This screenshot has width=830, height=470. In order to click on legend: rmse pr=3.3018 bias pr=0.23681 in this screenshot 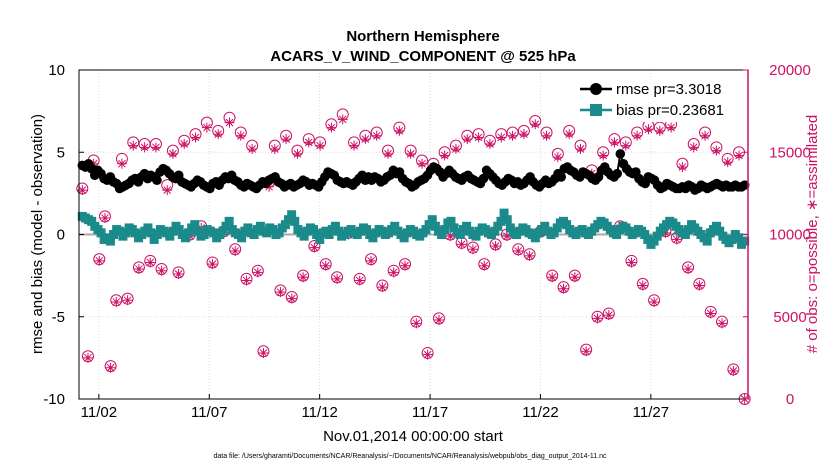, I will do `click(660, 100)`.